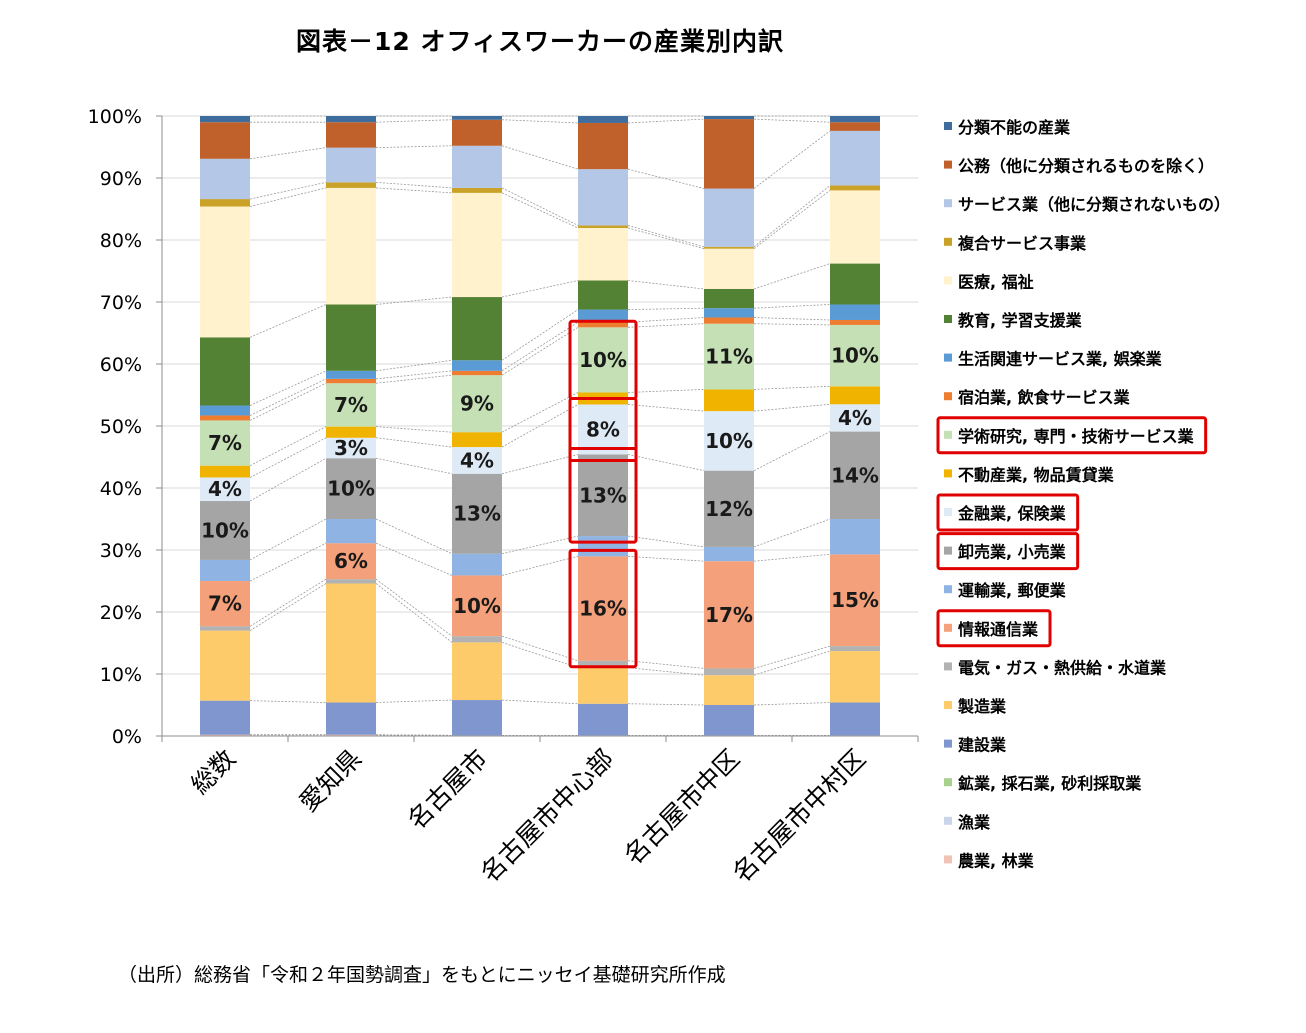 The width and height of the screenshot is (1306, 1033). Describe the element at coordinates (351, 448) in the screenshot. I see `data-label: 3%` at that location.